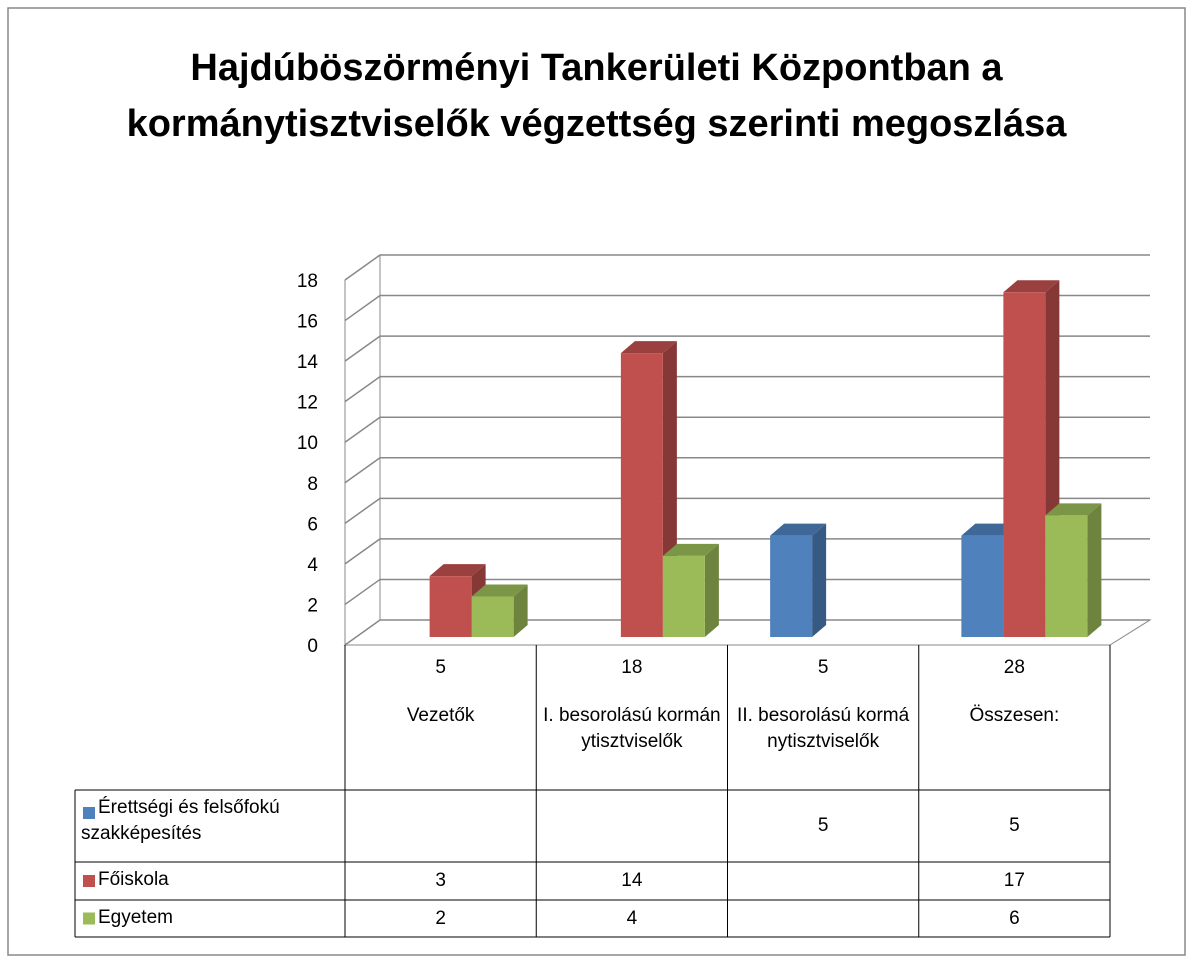 The height and width of the screenshot is (961, 1193). I want to click on category-count: 28, so click(1014, 667).